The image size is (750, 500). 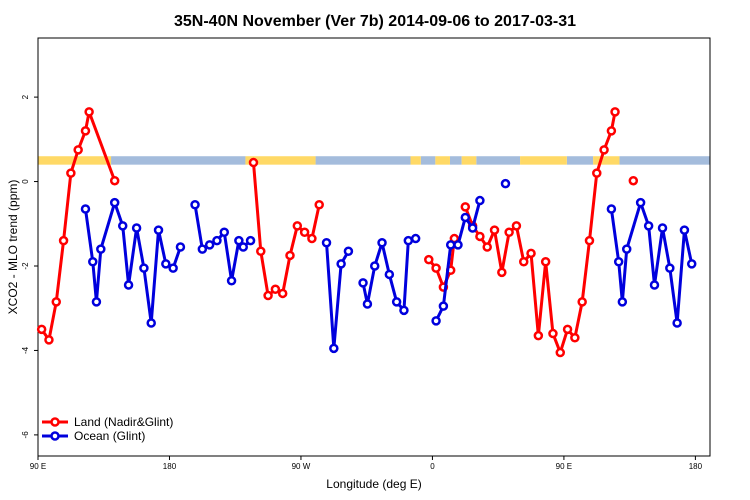 I want to click on x-tick-label: 90 W, so click(x=301, y=466).